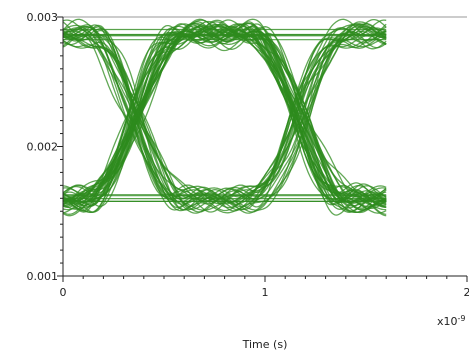 The height and width of the screenshot is (354, 469). I want to click on y-tick-label: 0.001, so click(43, 276).